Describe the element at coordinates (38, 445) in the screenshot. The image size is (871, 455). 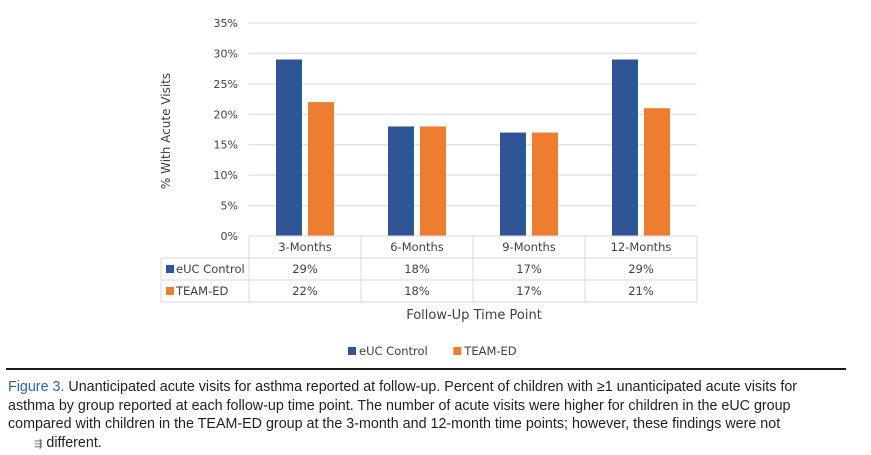
I see `obscured-text-icon: ⇶` at that location.